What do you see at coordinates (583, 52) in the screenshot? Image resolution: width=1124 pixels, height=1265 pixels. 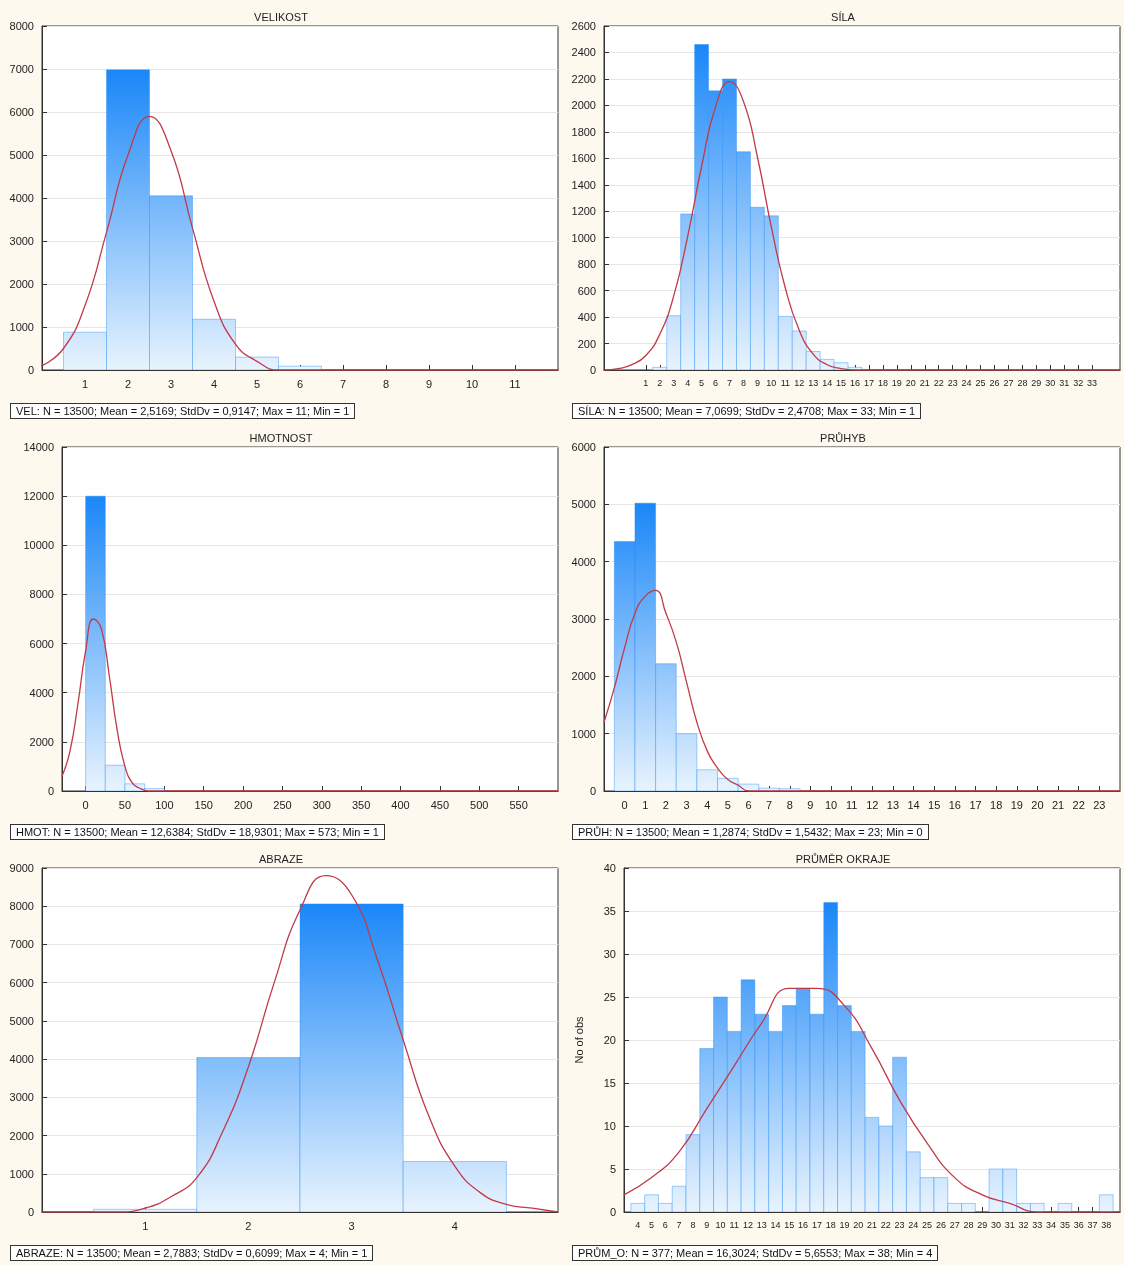 I see `y-tick-label: 2400` at bounding box center [583, 52].